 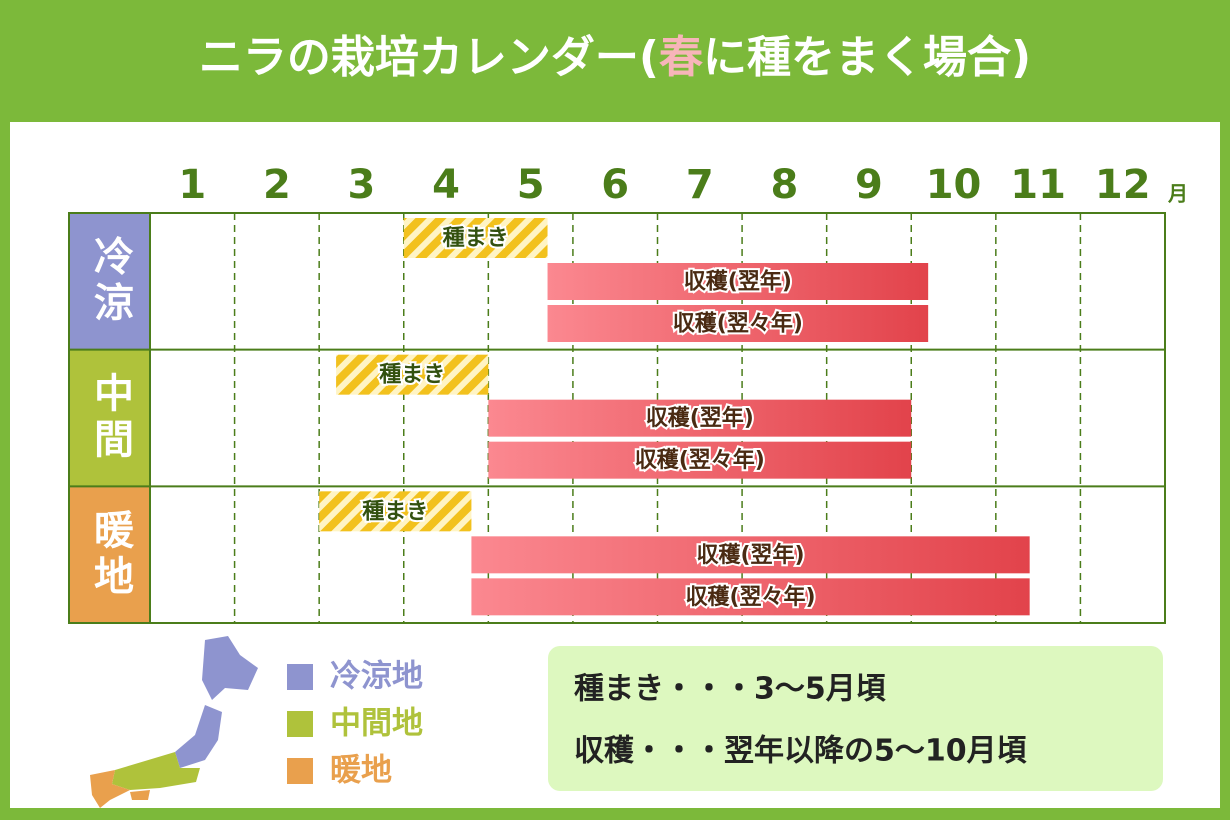 I want to click on region-label: 中間, so click(x=110, y=418).